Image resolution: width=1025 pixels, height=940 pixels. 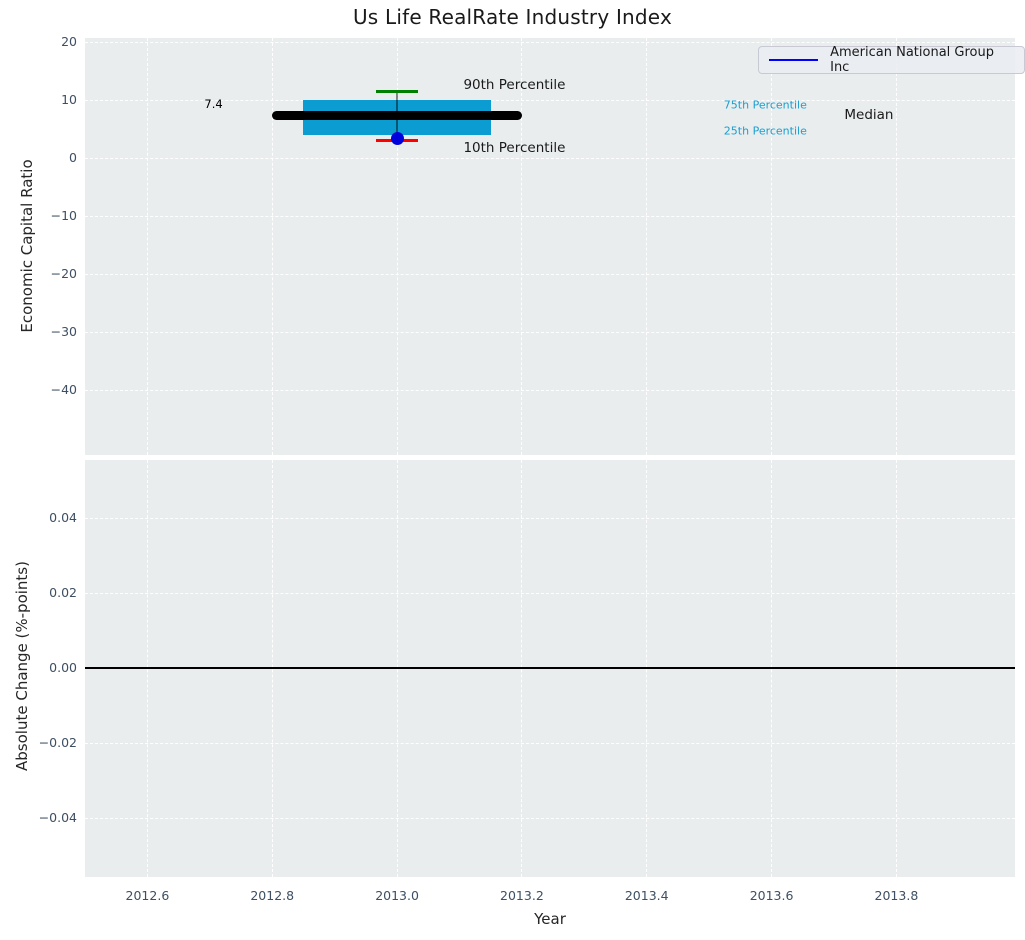 What do you see at coordinates (69, 100) in the screenshot?
I see `y-tick-label: 10` at bounding box center [69, 100].